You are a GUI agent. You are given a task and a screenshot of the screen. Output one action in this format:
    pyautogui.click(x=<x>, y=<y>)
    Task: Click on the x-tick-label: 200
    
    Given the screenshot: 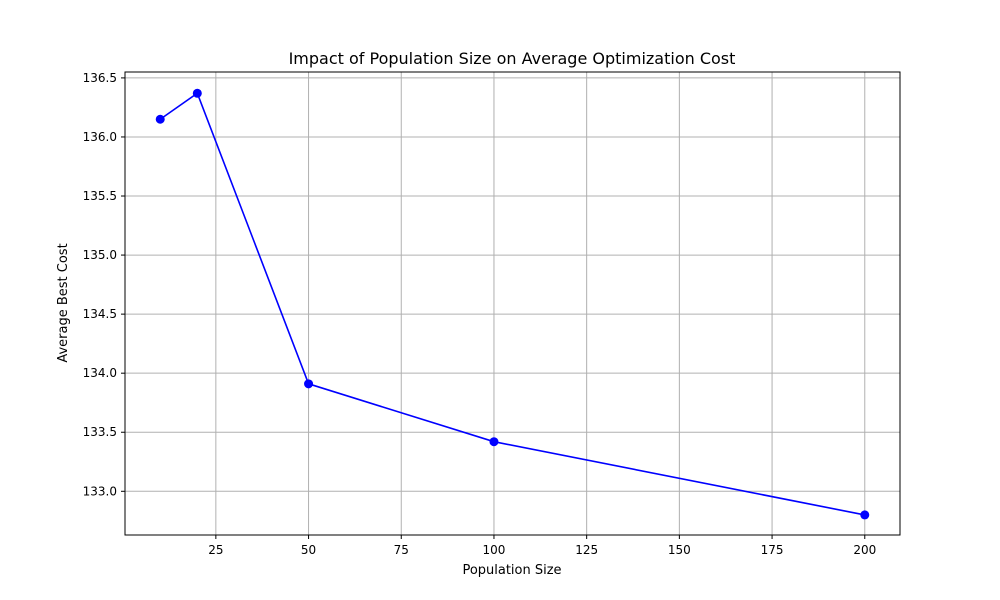 What is the action you would take?
    pyautogui.click(x=864, y=550)
    